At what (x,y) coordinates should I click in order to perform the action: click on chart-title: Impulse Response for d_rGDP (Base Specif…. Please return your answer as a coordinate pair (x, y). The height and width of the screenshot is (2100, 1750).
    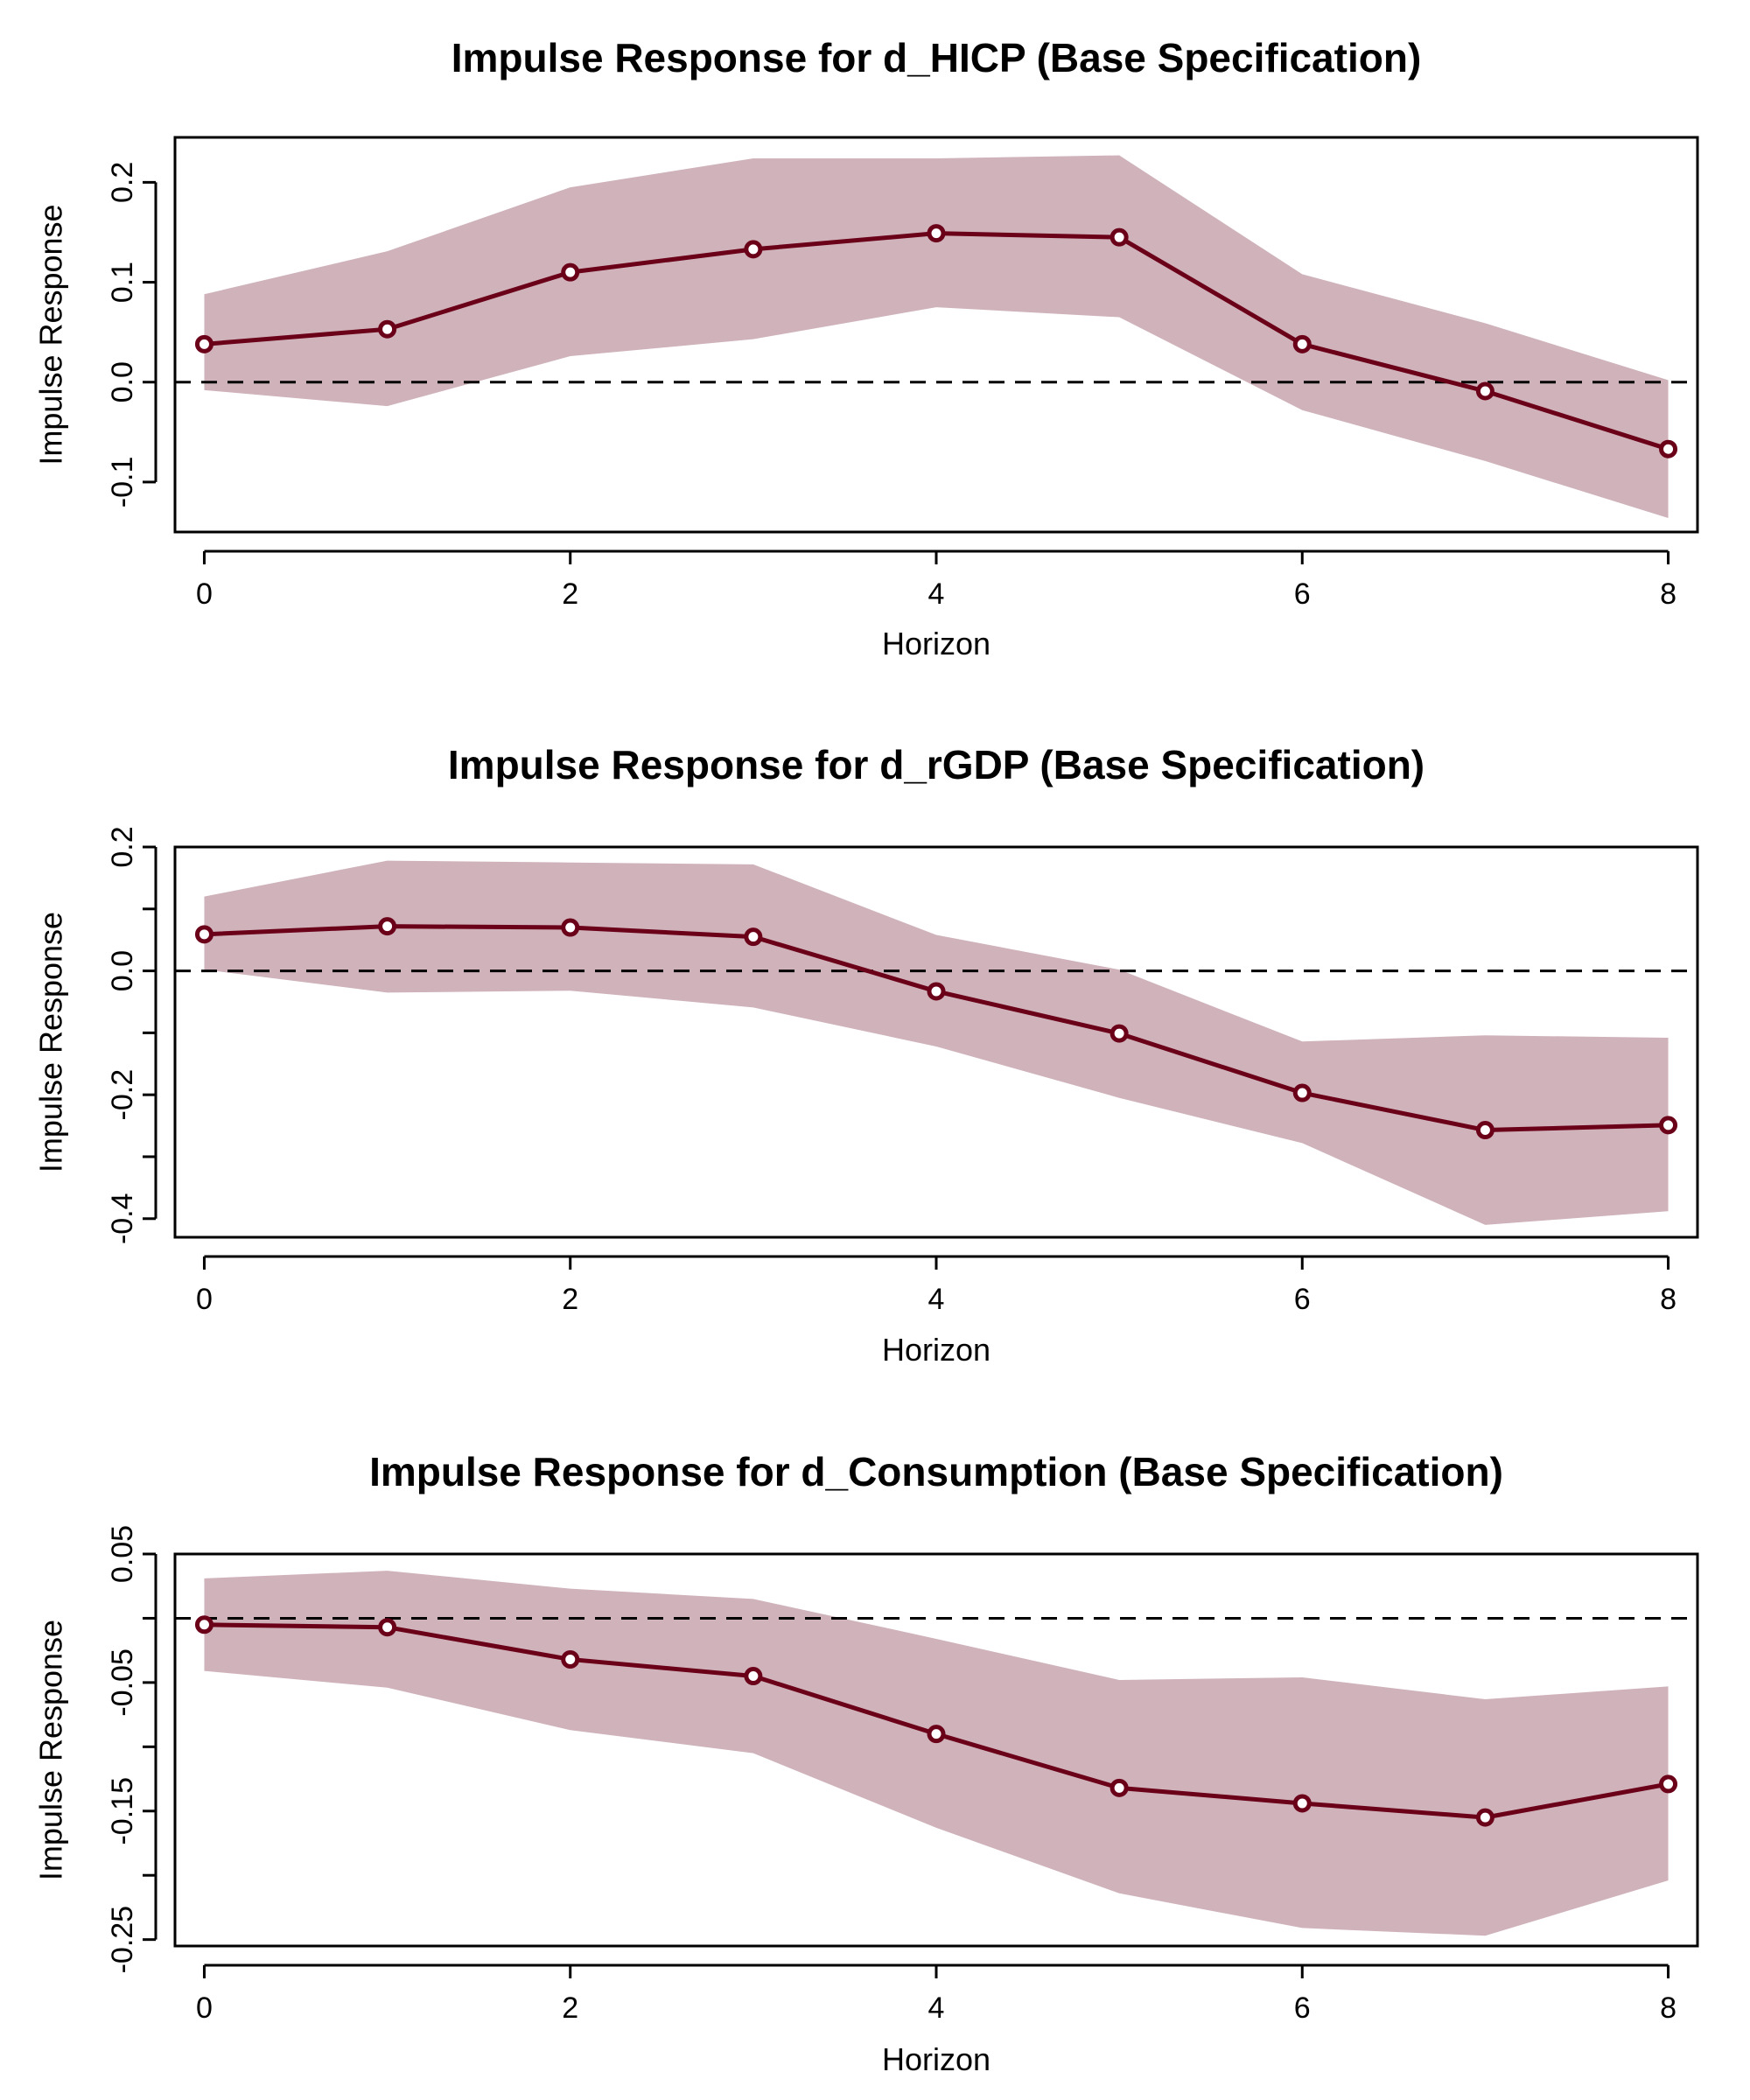
    Looking at the image, I should click on (936, 765).